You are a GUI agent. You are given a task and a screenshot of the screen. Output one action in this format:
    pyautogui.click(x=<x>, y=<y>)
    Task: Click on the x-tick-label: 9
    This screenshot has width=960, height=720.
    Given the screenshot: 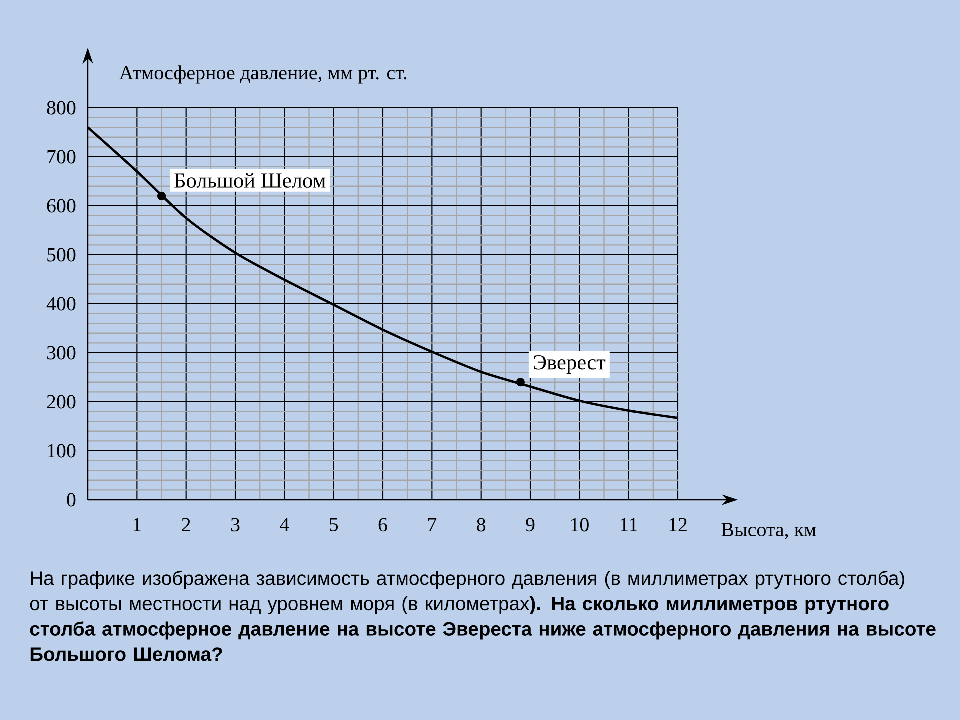 What is the action you would take?
    pyautogui.click(x=530, y=525)
    